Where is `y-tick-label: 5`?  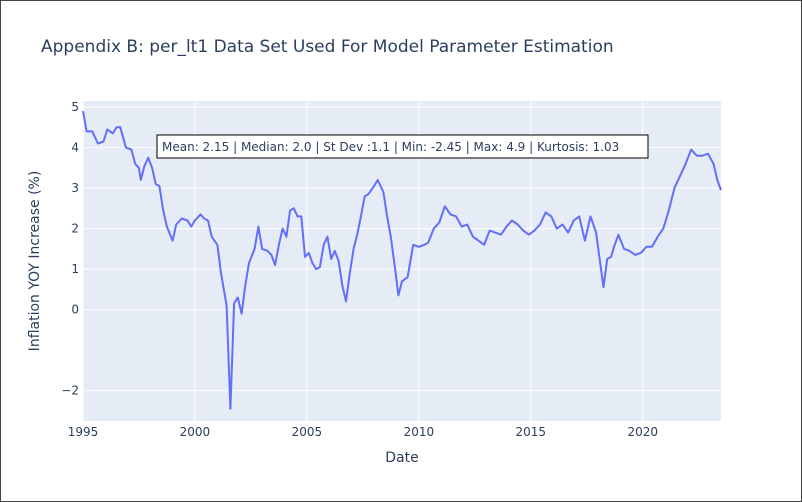
y-tick-label: 5 is located at coordinates (75, 107).